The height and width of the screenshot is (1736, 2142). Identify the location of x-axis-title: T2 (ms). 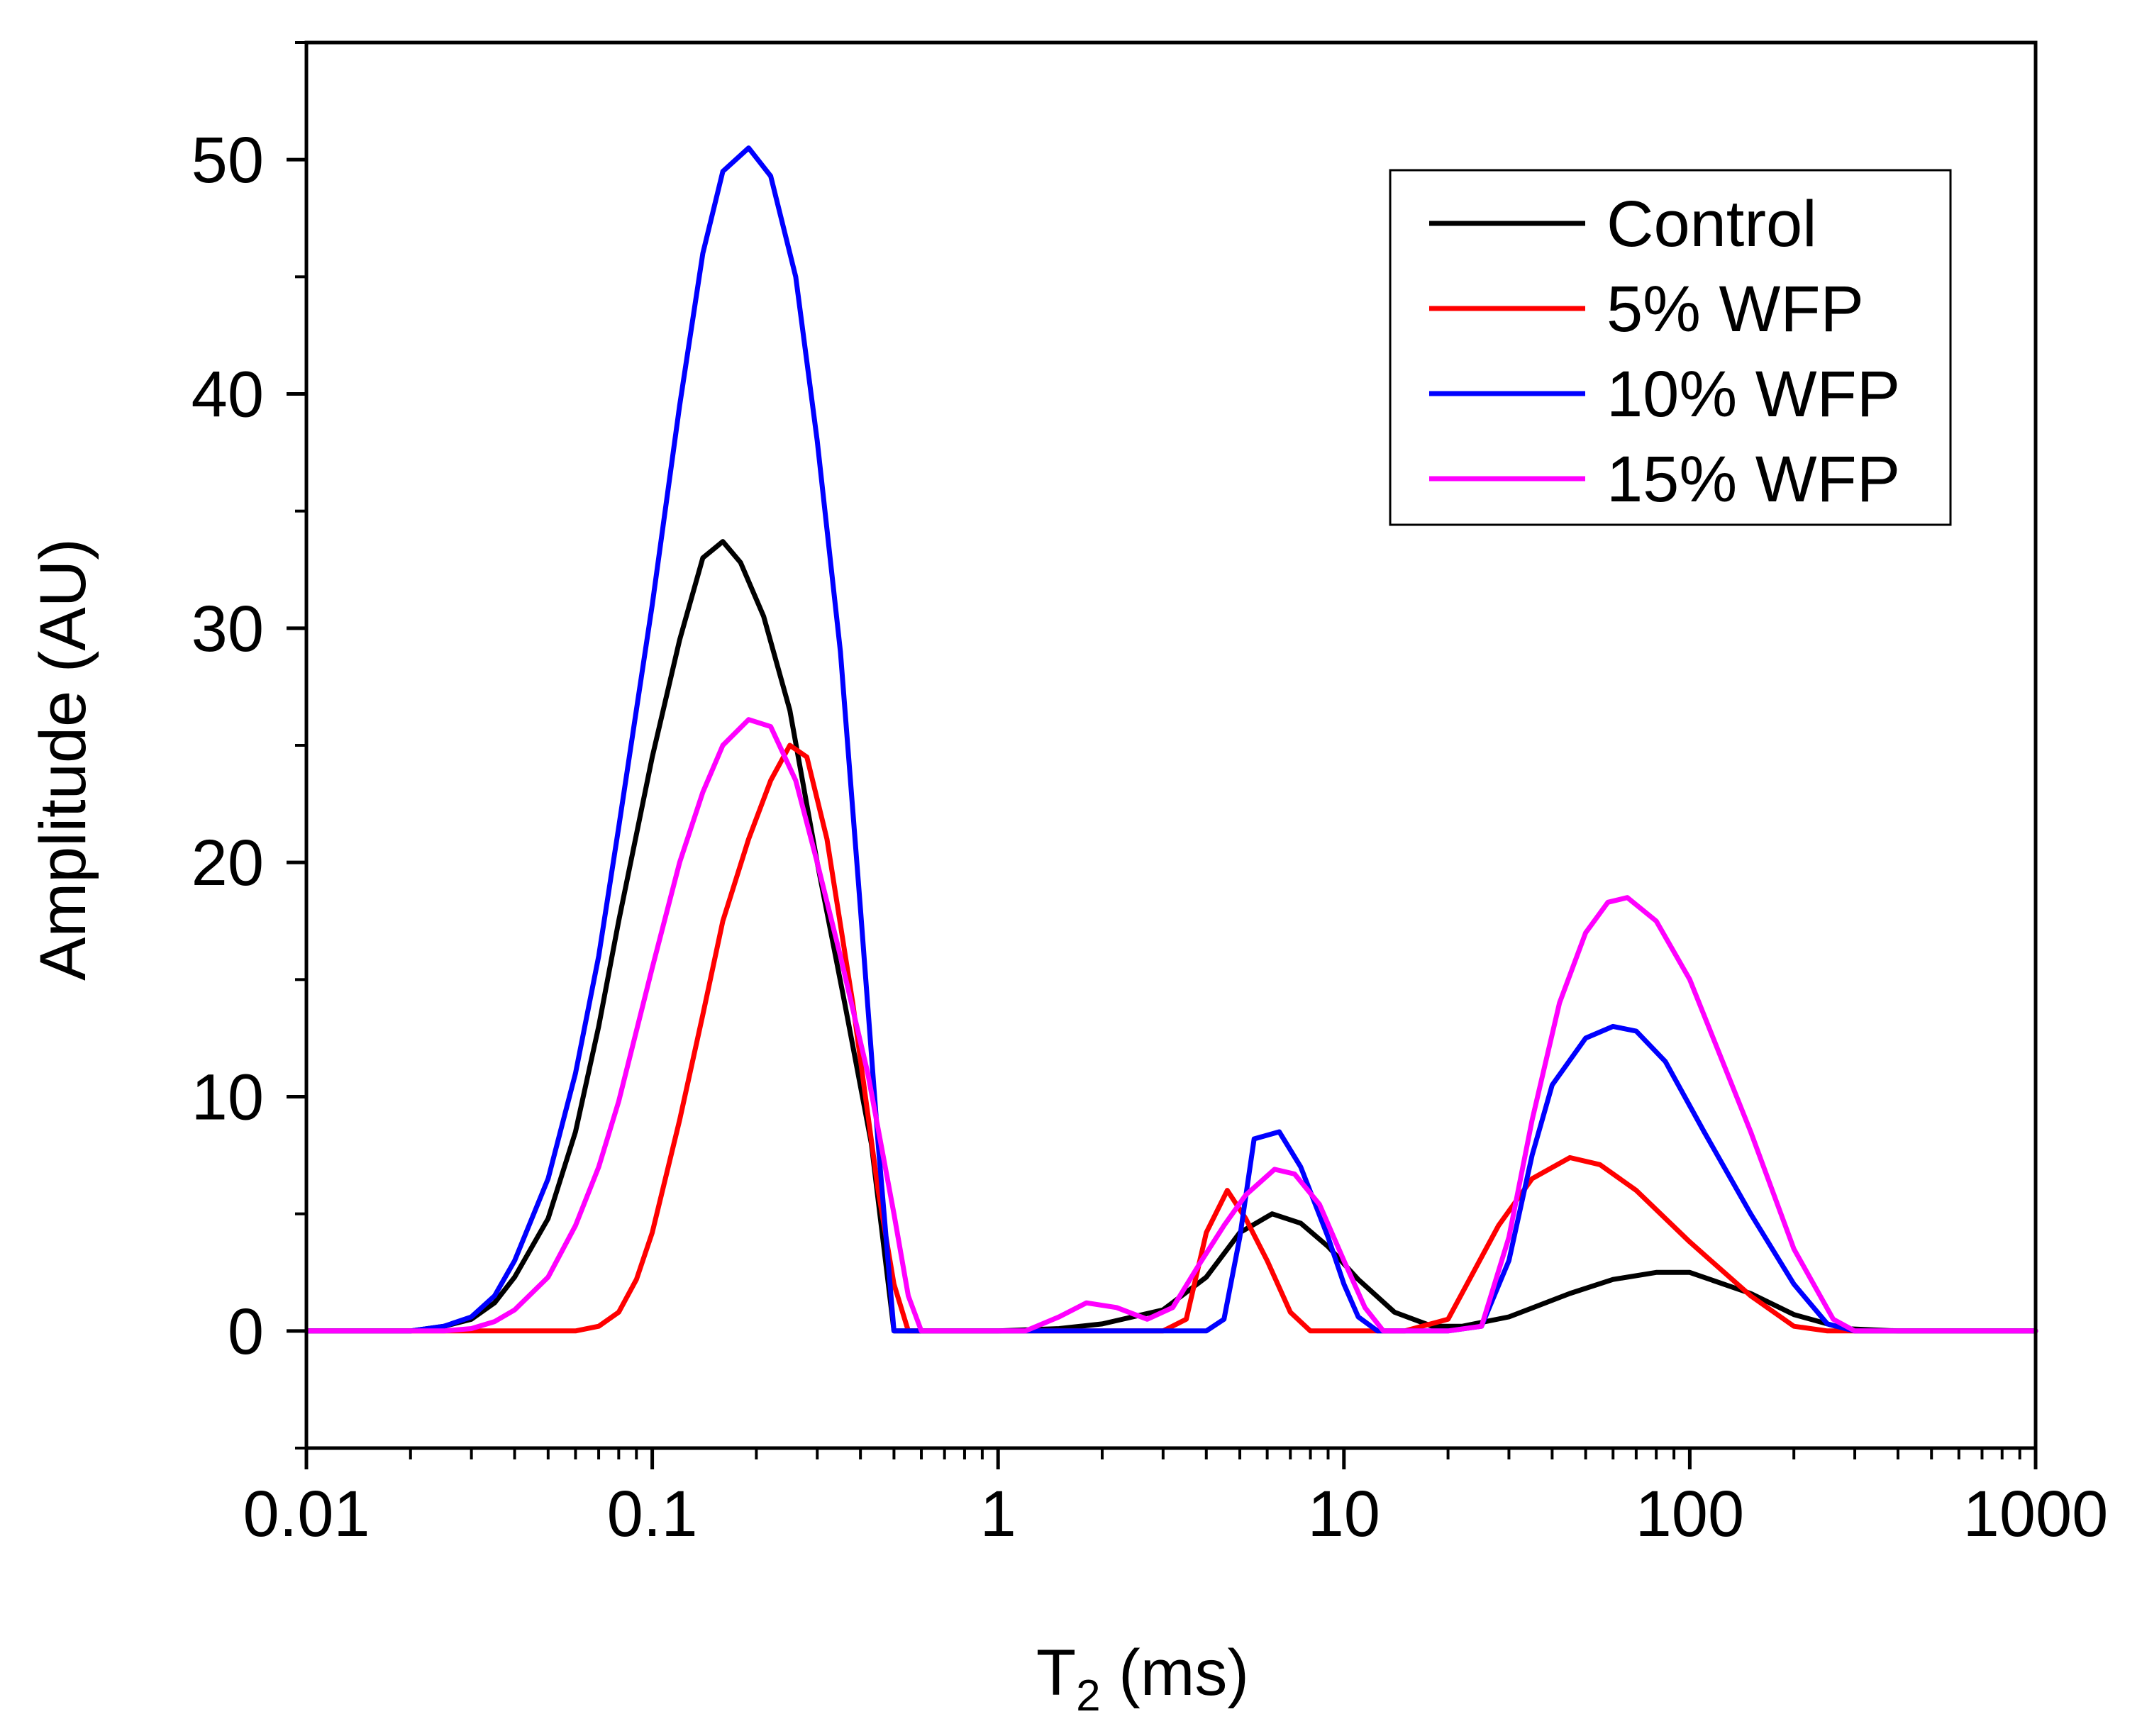
(1142, 1678).